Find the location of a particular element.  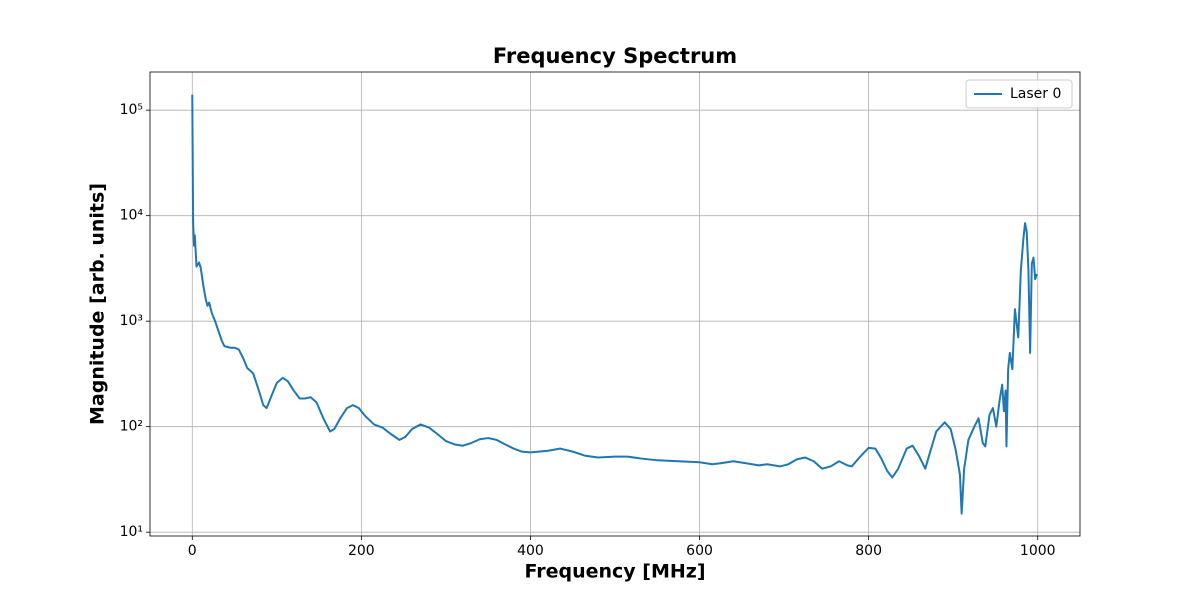

legend-box is located at coordinates (1019, 94).